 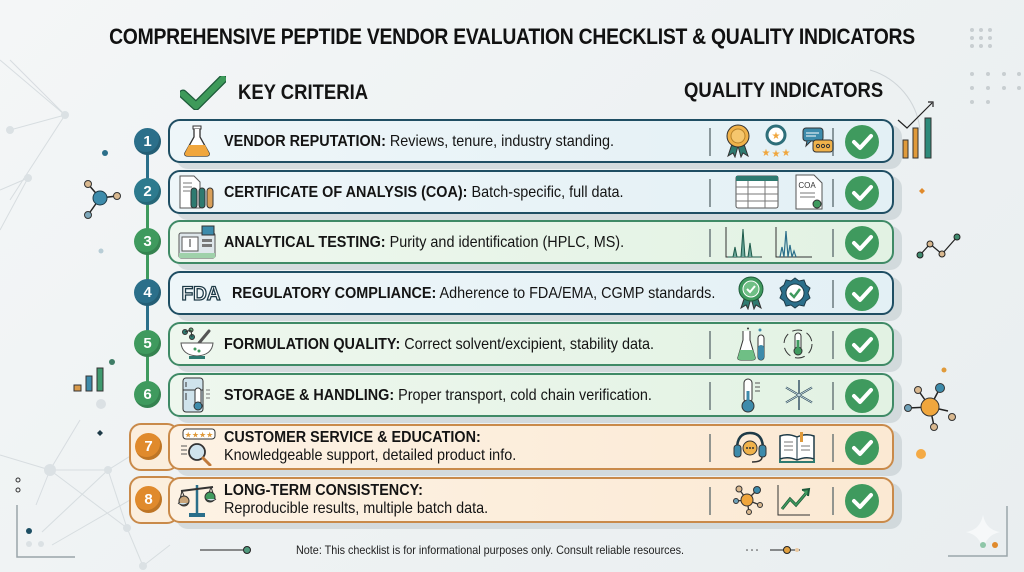 I want to click on big-checkmark-icon, so click(x=203, y=93).